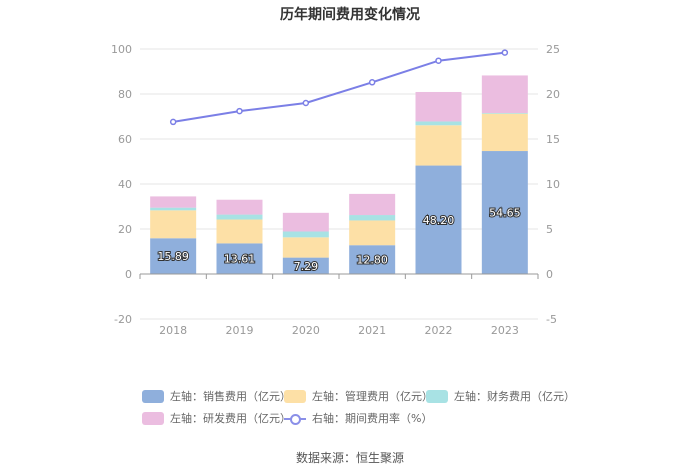 The width and height of the screenshot is (700, 473). I want to click on left-axis-tick-label: 80, so click(125, 94).